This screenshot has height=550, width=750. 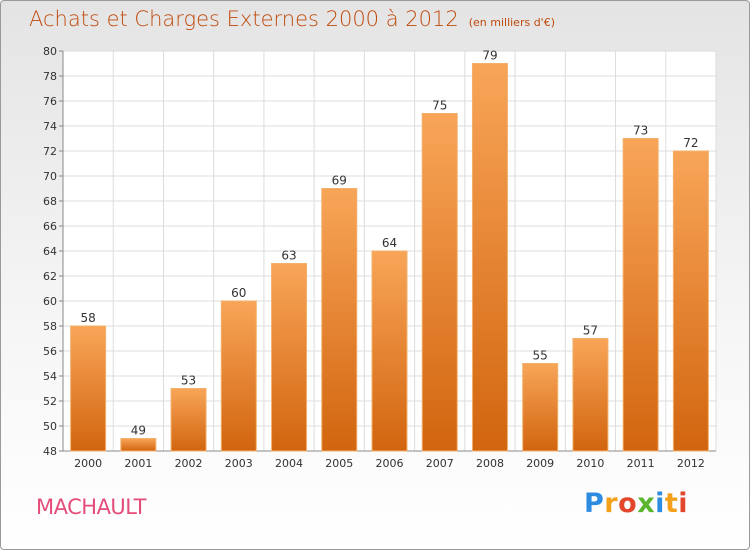 I want to click on bar-value-label: 72, so click(x=690, y=143).